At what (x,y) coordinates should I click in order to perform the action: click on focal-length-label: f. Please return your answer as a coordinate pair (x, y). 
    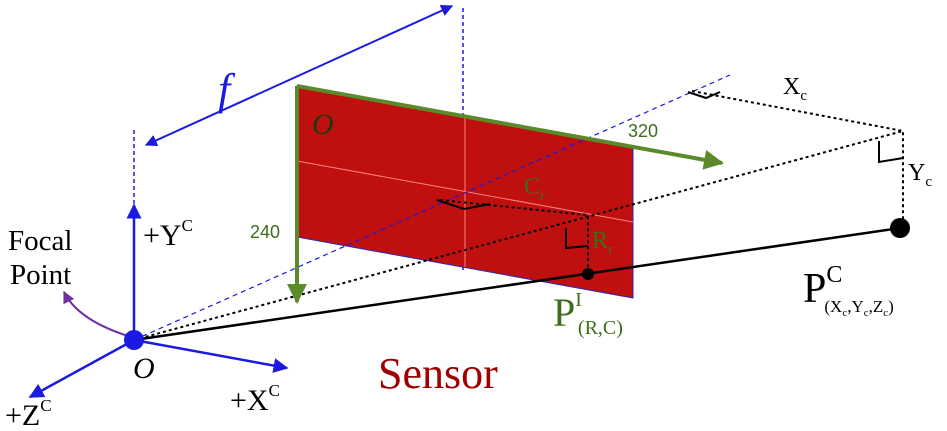
    Looking at the image, I should click on (227, 89).